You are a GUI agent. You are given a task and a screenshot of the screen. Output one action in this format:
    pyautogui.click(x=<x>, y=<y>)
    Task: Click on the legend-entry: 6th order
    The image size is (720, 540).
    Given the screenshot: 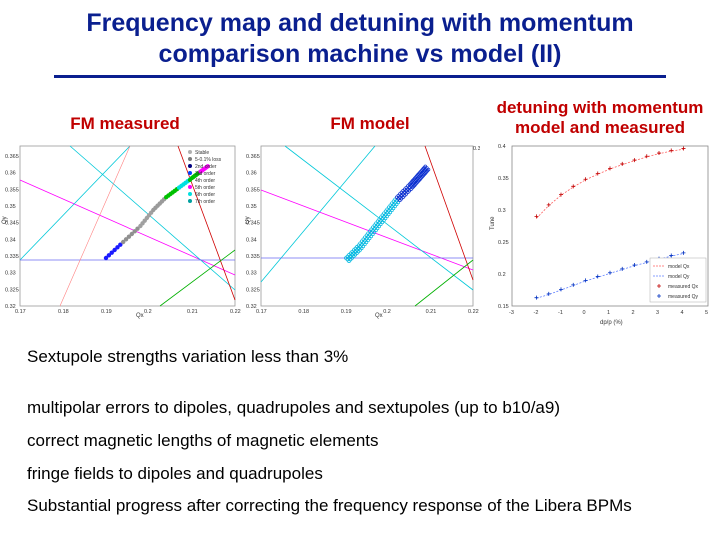 What is the action you would take?
    pyautogui.click(x=205, y=195)
    